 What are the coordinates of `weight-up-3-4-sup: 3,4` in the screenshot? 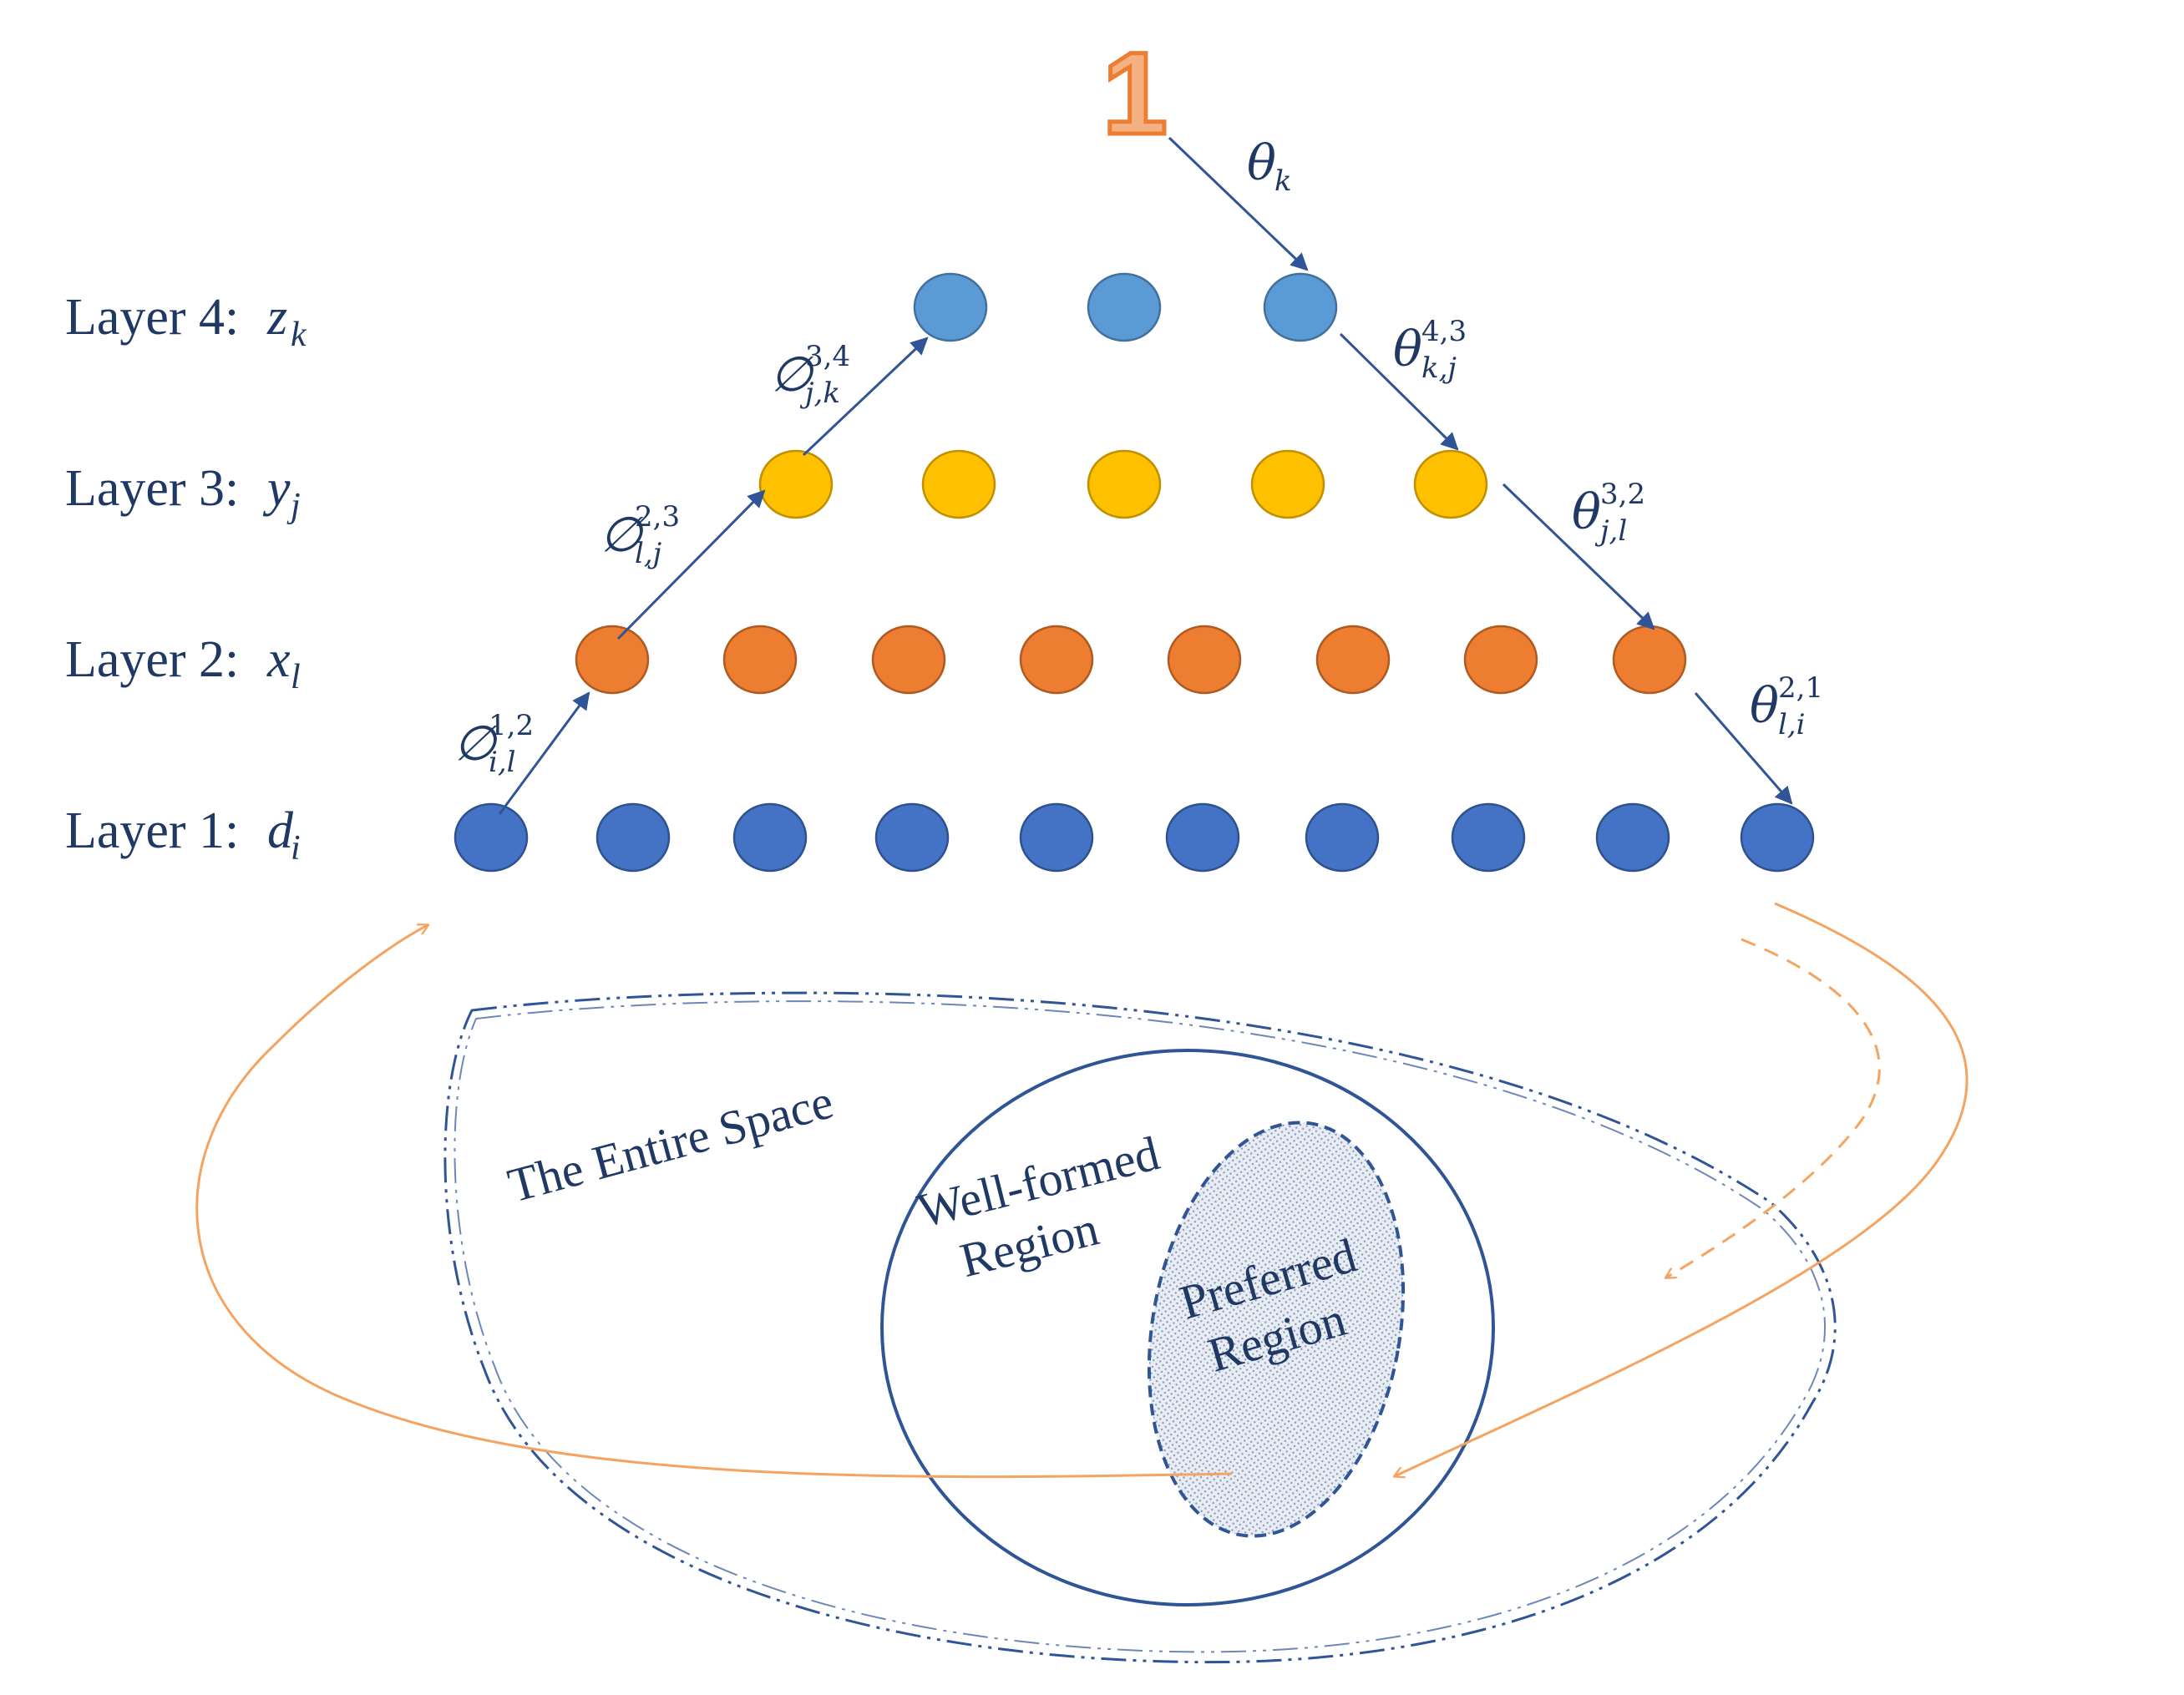 It's located at (827, 357).